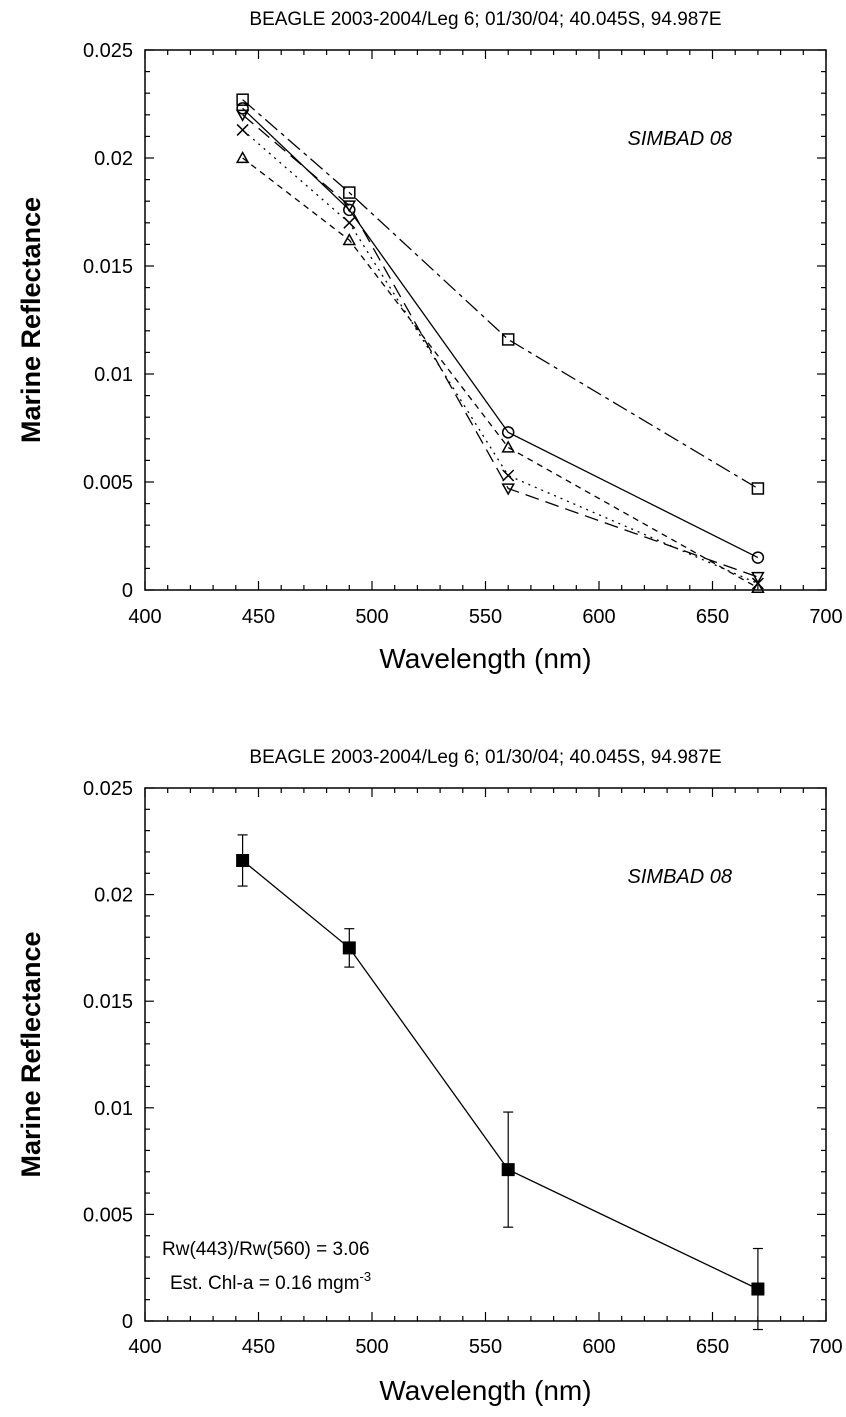 The width and height of the screenshot is (846, 1417). Describe the element at coordinates (757, 488) in the screenshot. I see `data-point-square` at that location.